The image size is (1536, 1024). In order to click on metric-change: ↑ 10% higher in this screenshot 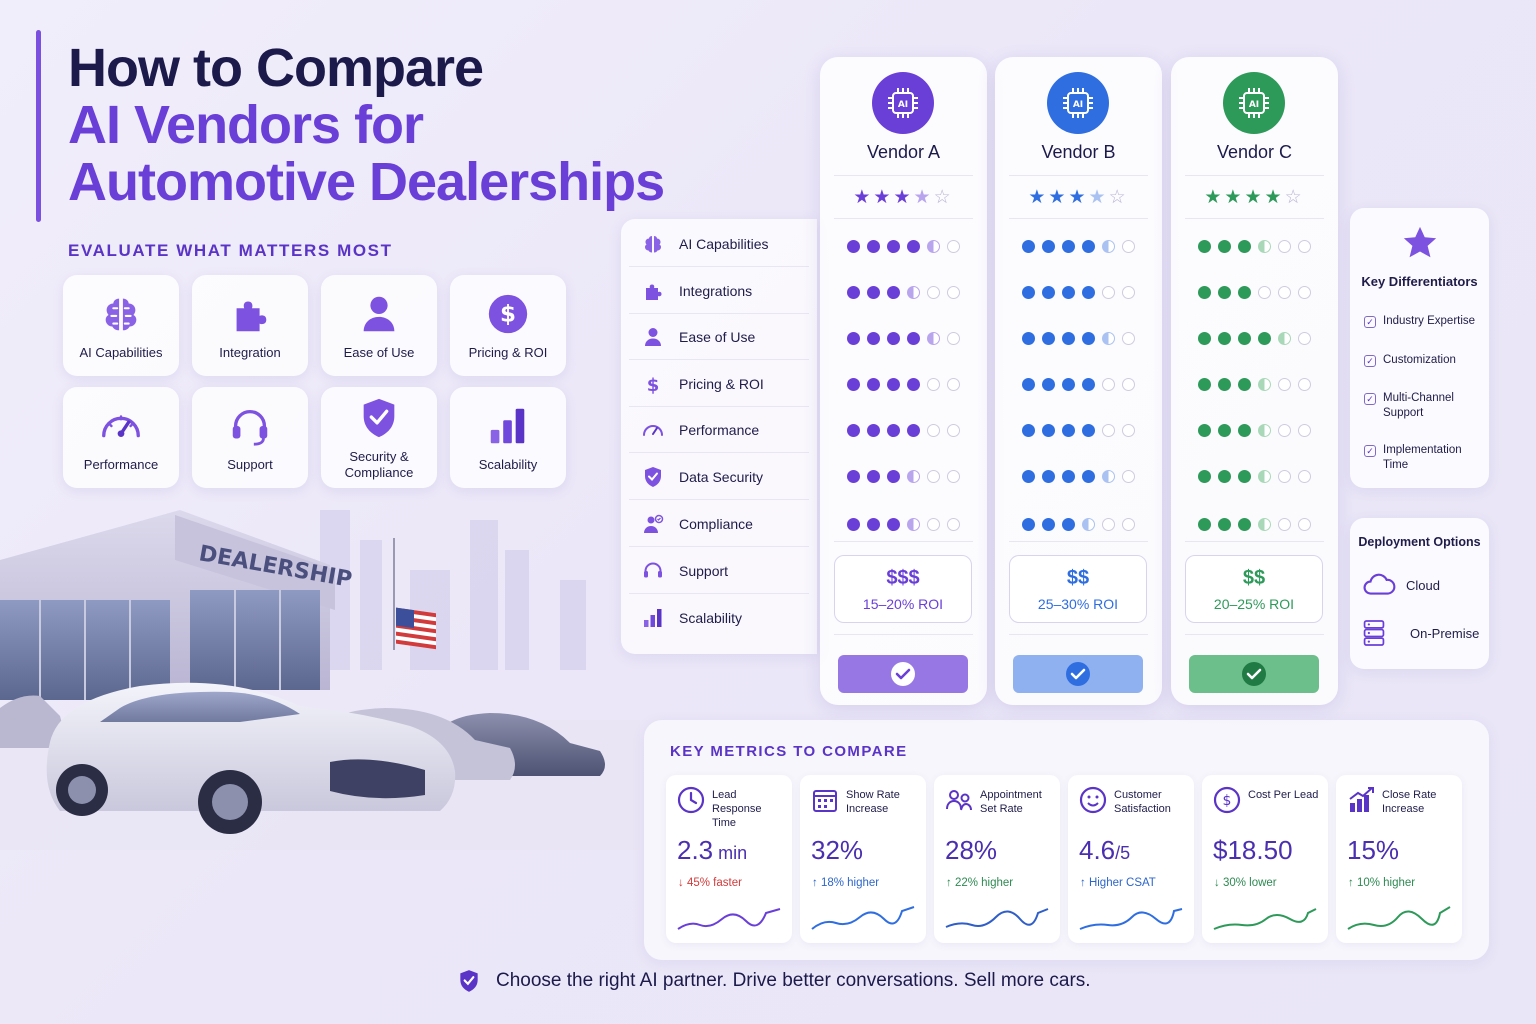, I will do `click(1382, 883)`.